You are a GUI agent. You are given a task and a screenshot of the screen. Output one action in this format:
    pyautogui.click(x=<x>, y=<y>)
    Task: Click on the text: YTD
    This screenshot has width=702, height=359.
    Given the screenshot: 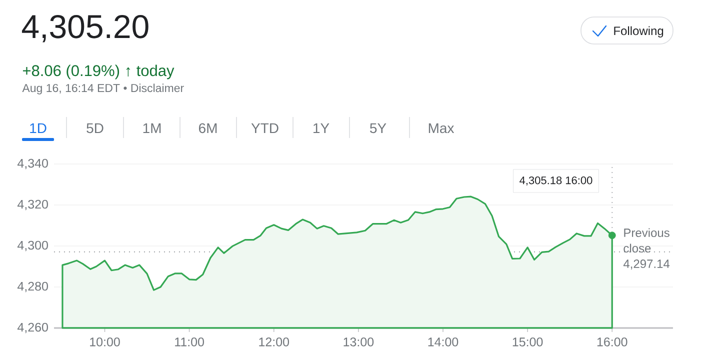 What is the action you would take?
    pyautogui.click(x=264, y=128)
    